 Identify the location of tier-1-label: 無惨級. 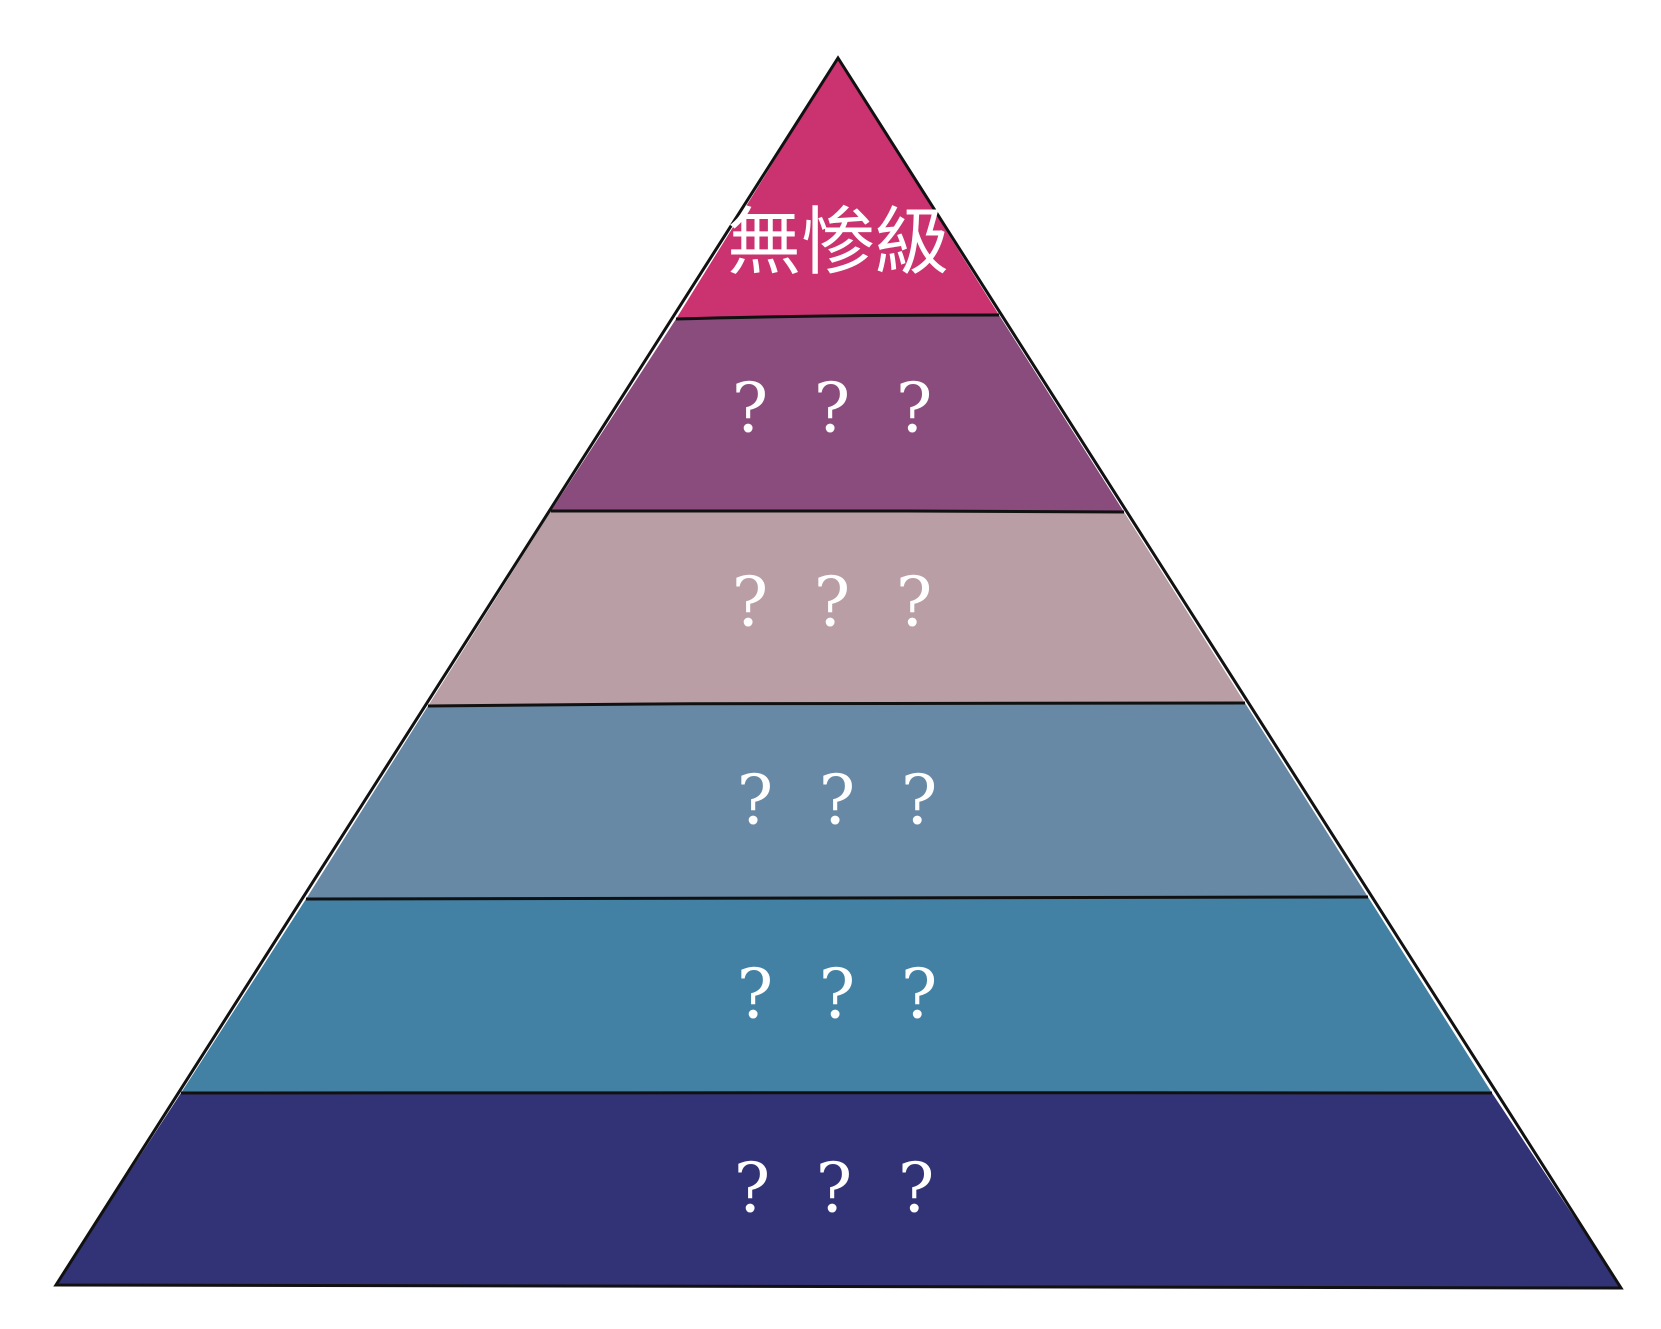
(838, 242).